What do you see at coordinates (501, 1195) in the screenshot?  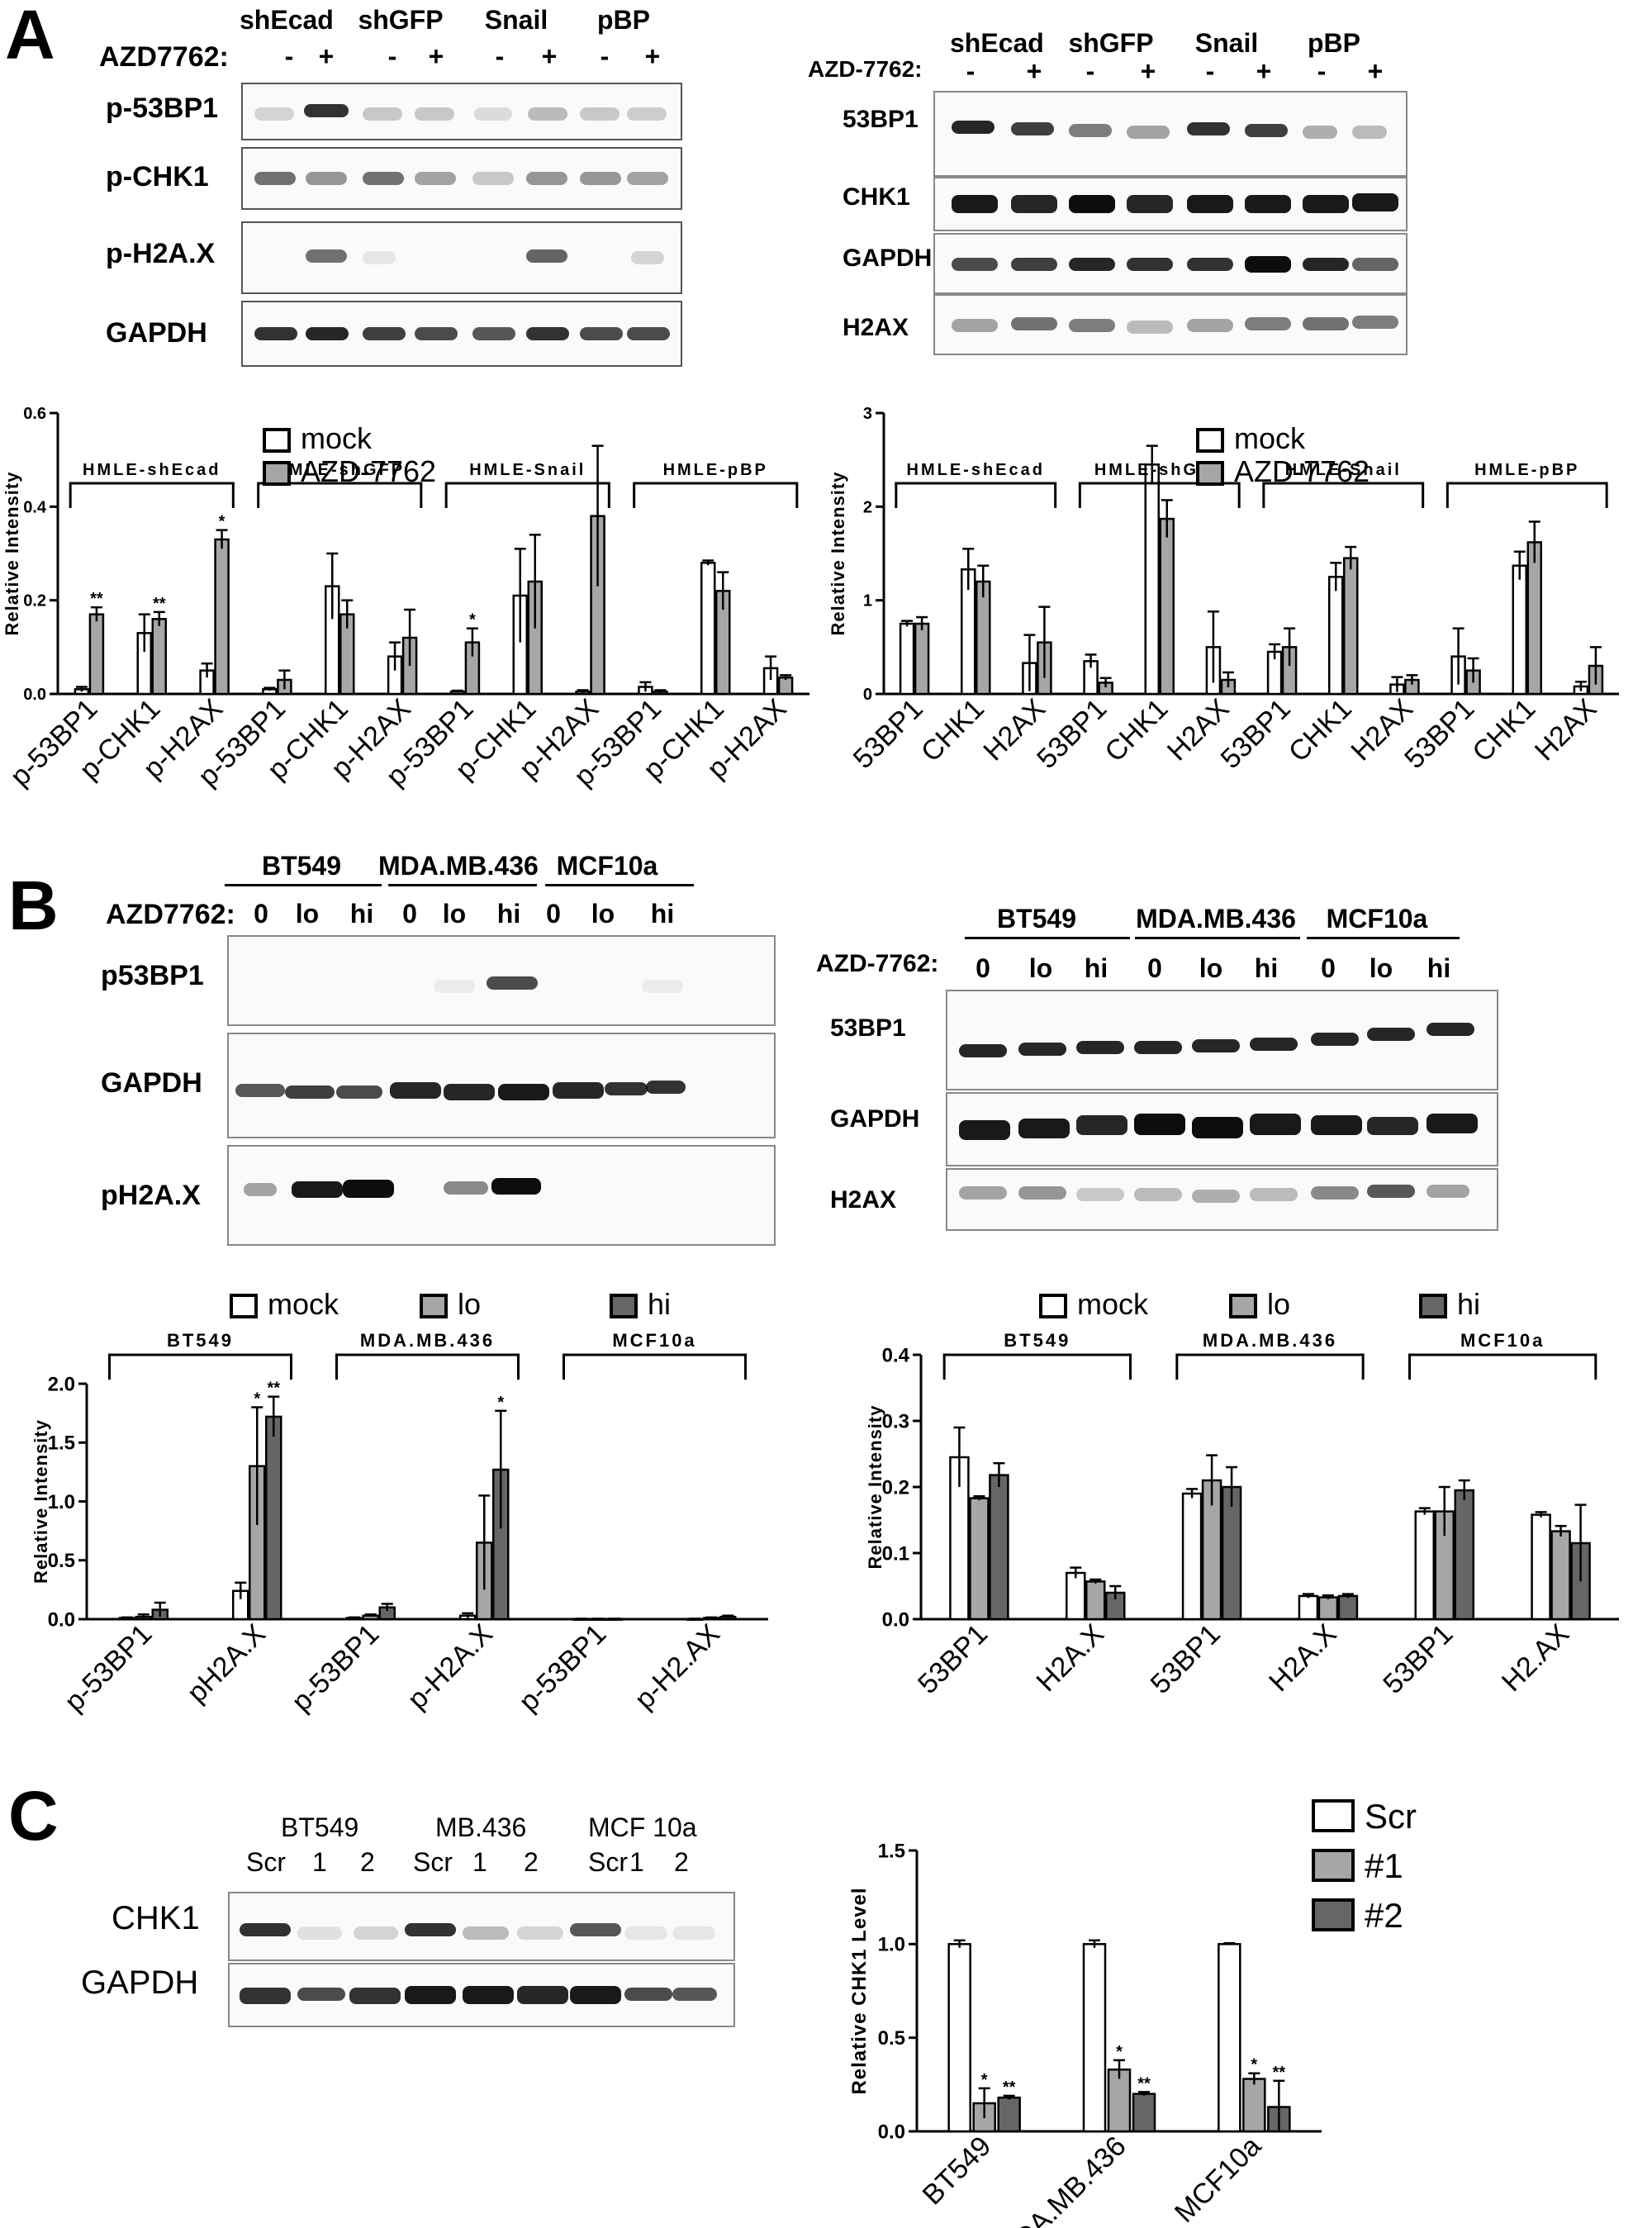 I see `blot-strip-ph2ax` at bounding box center [501, 1195].